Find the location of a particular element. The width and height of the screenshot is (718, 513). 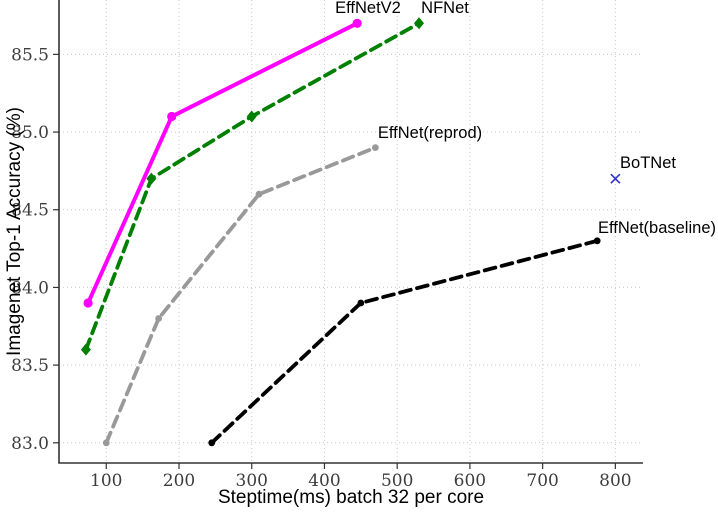

x-tick-label: 500 is located at coordinates (397, 481).